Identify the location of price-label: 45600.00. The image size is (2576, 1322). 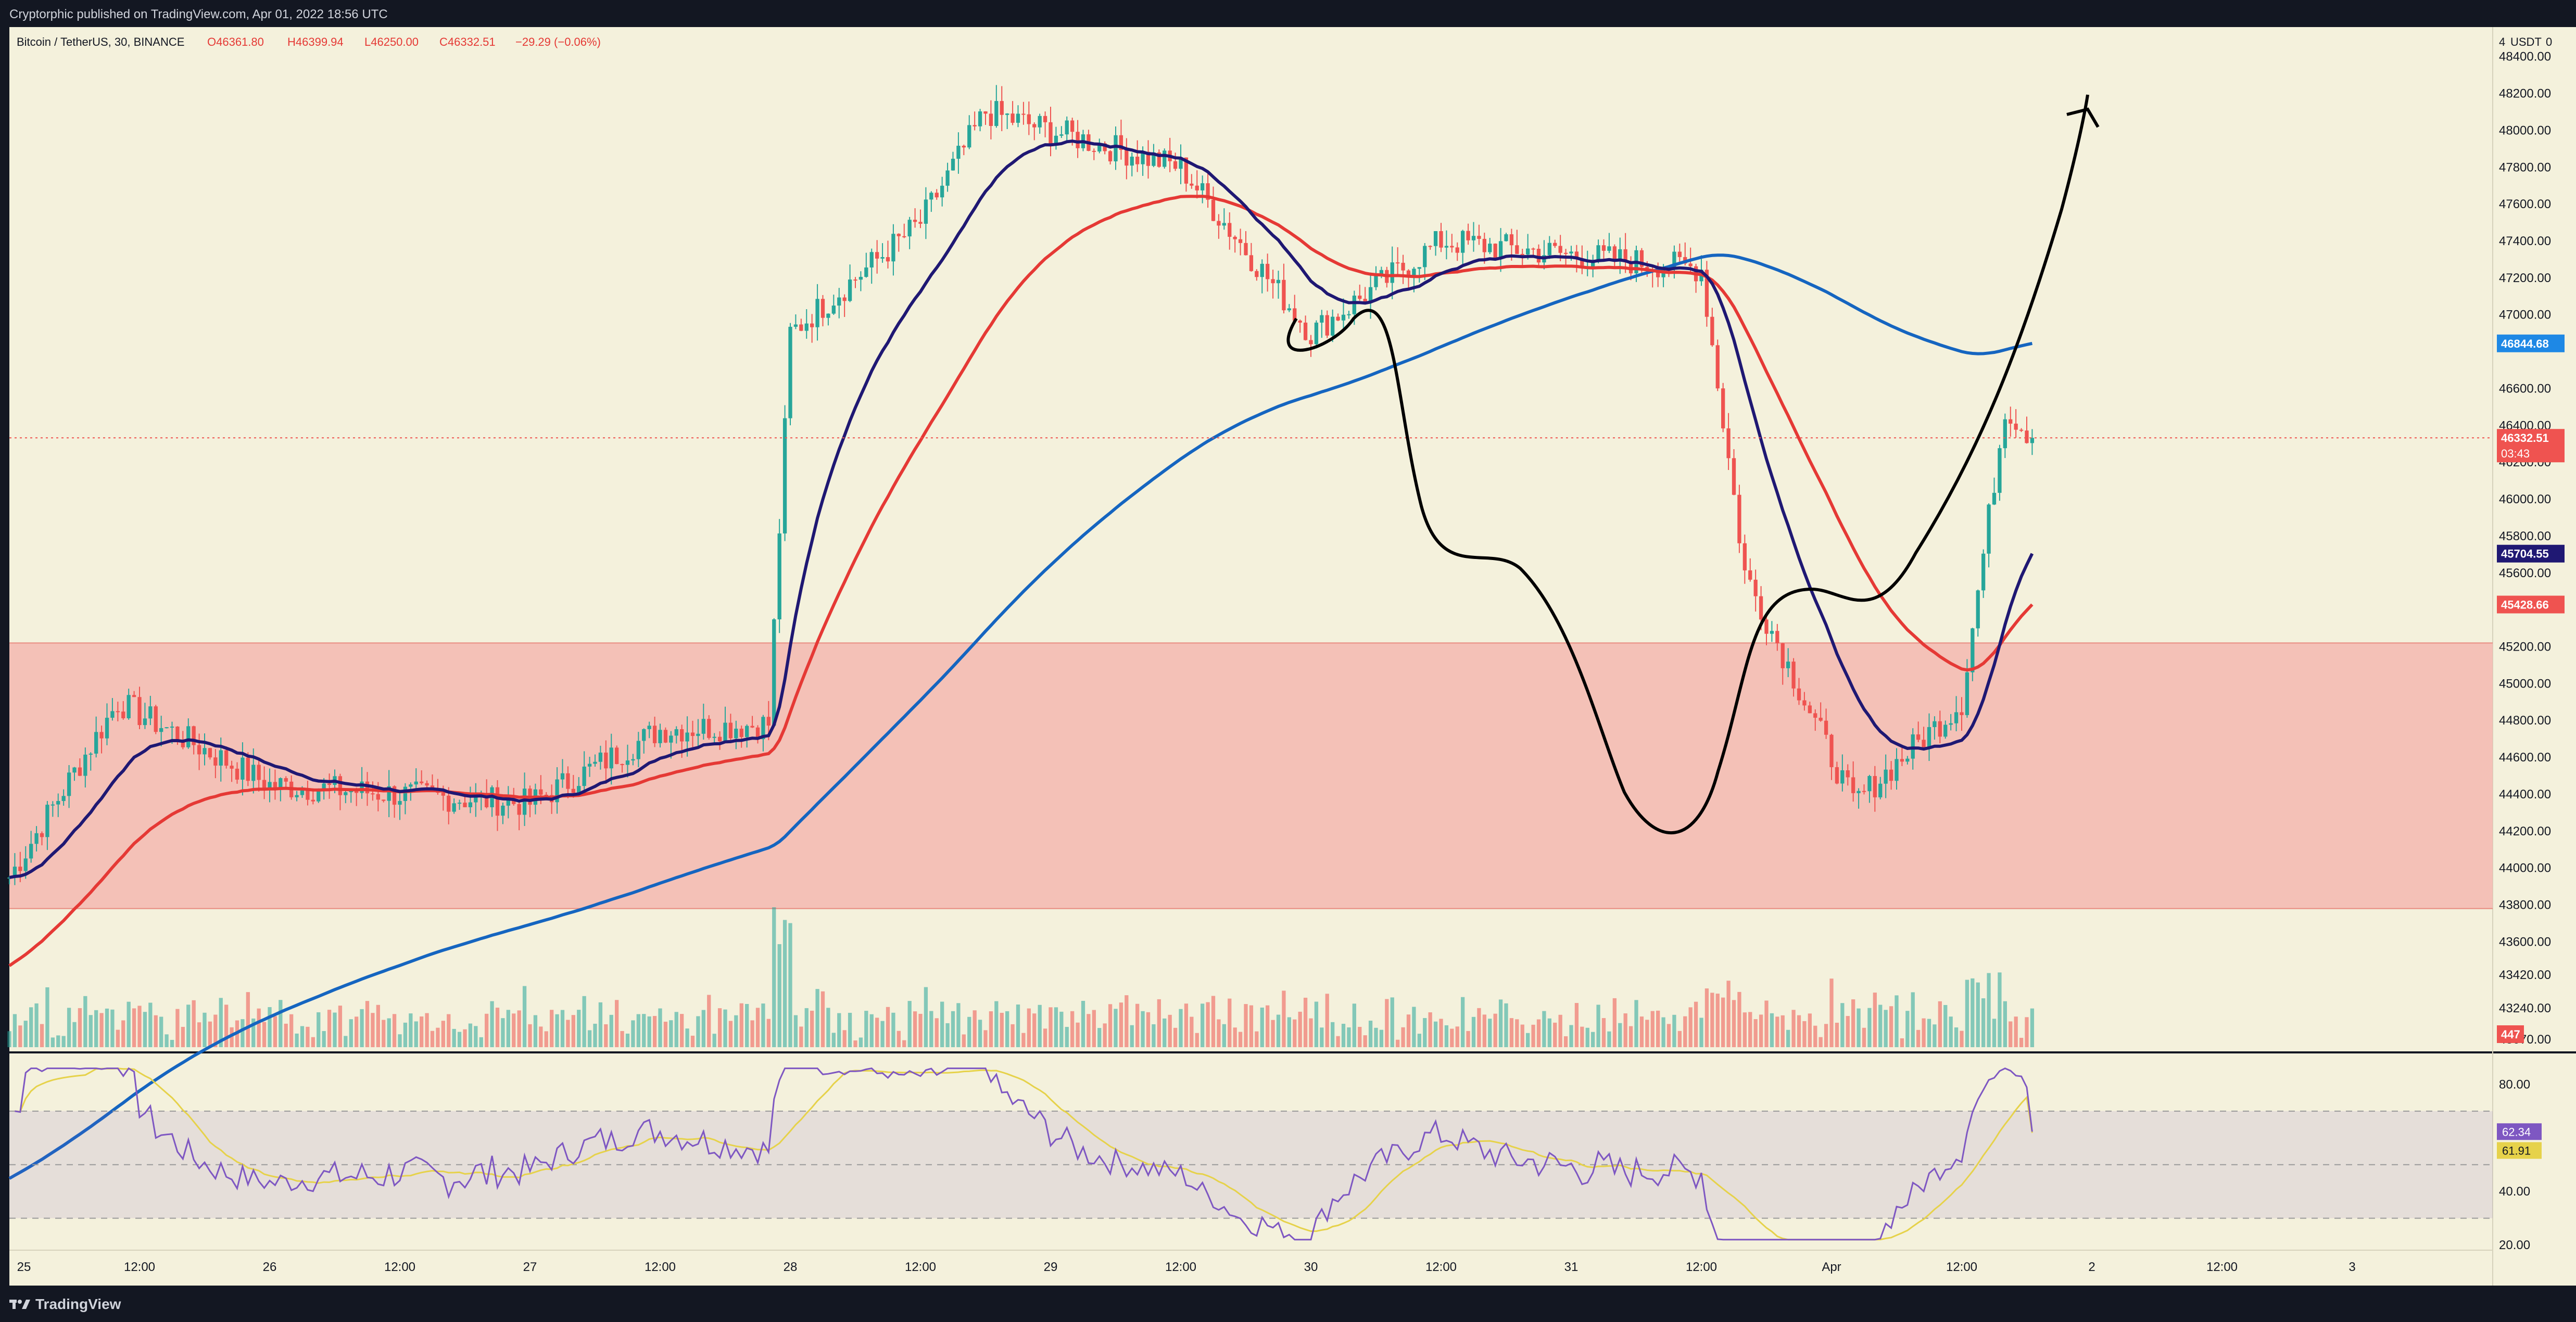
(2525, 573).